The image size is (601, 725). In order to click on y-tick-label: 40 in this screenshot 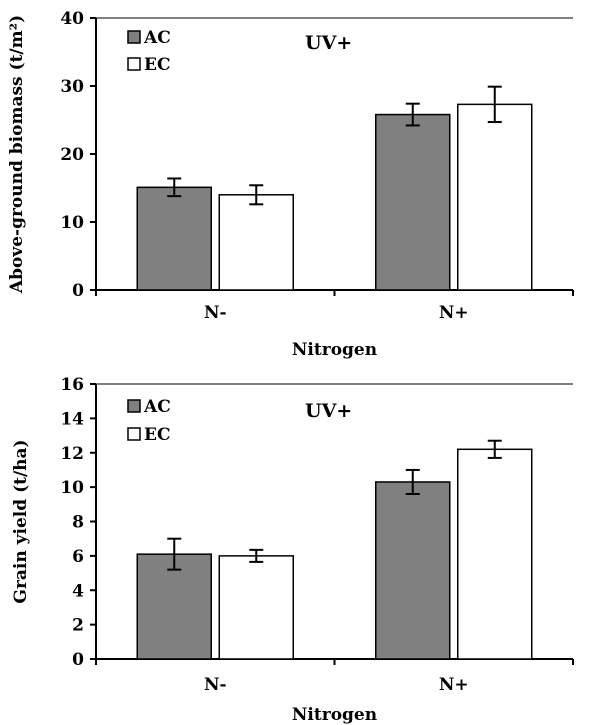, I will do `click(72, 19)`.